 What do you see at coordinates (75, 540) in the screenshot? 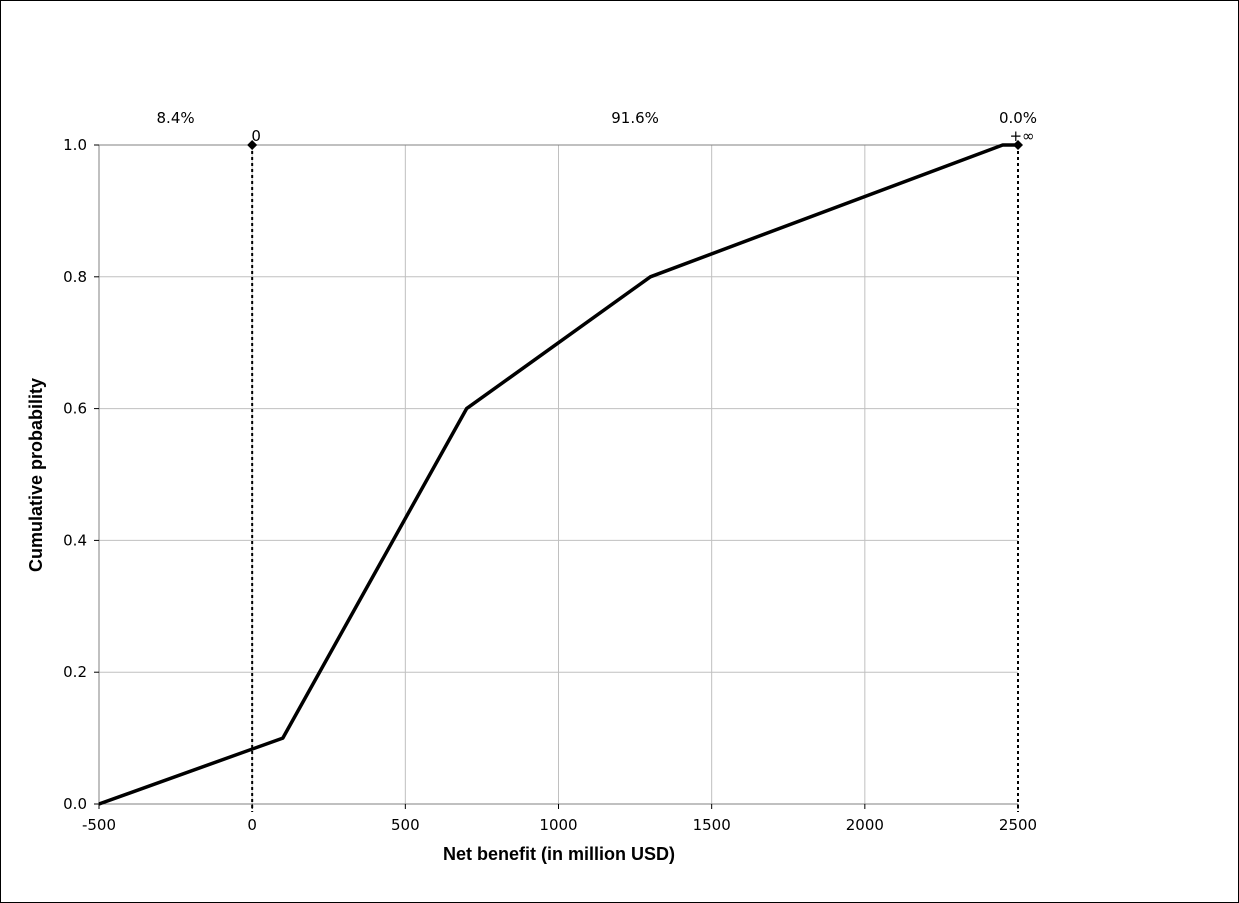
I see `y-tick-label: 0.4` at bounding box center [75, 540].